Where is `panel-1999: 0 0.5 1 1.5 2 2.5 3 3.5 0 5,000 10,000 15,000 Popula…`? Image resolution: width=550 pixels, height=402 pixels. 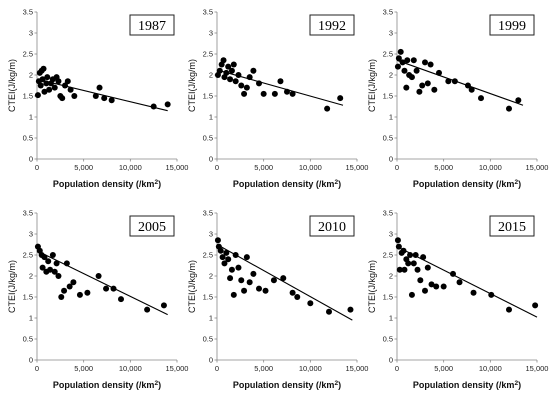
panel-1999: 0 0.5 1 1.5 2 2.5 3 3.5 0 5,000 10,000 15,000 Popula… is located at coordinates (457, 98).